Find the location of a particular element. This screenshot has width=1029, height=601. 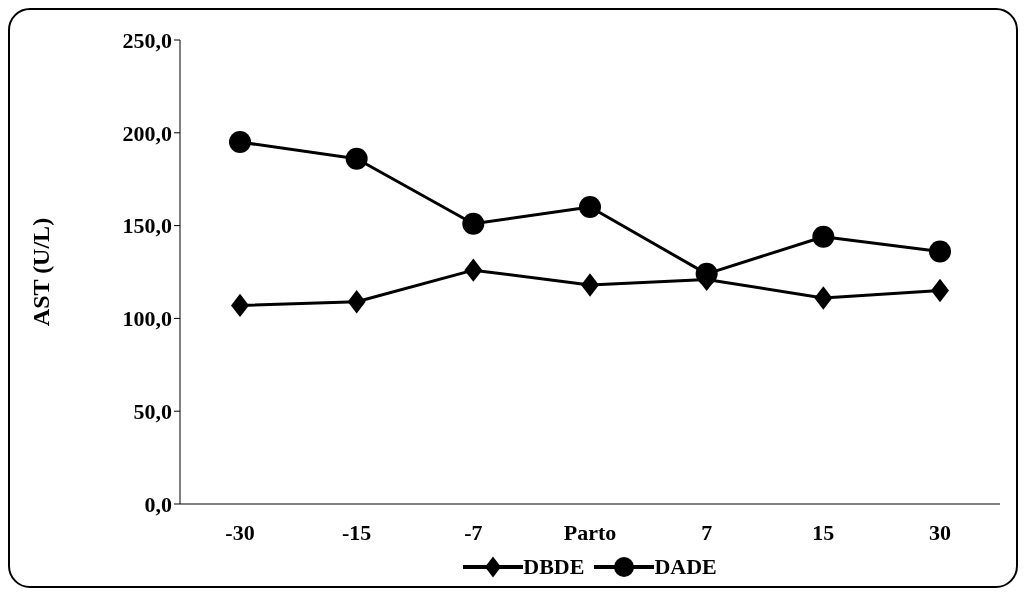

y-tick-label: 150,0 is located at coordinates (147, 226).